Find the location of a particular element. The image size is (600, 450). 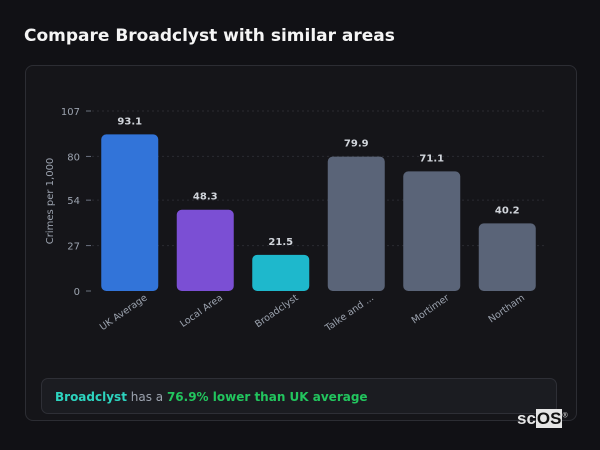

y-tick-label: 0 is located at coordinates (77, 292).